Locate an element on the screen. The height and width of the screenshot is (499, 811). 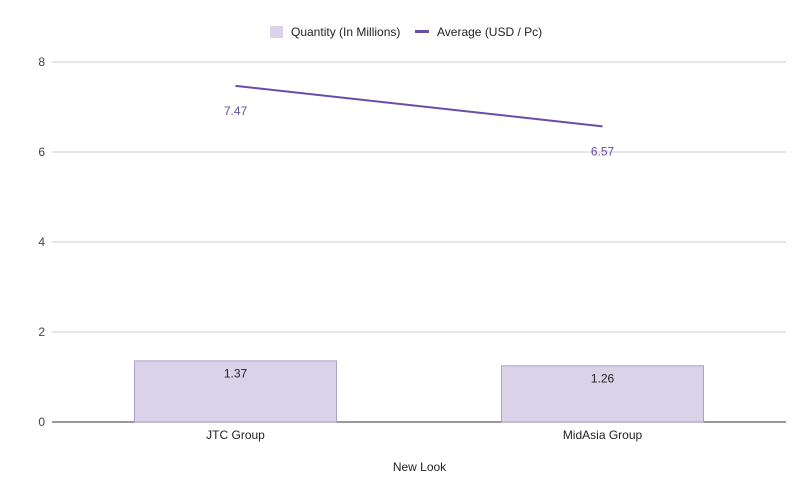
legend-swatch-average is located at coordinates (422, 31).